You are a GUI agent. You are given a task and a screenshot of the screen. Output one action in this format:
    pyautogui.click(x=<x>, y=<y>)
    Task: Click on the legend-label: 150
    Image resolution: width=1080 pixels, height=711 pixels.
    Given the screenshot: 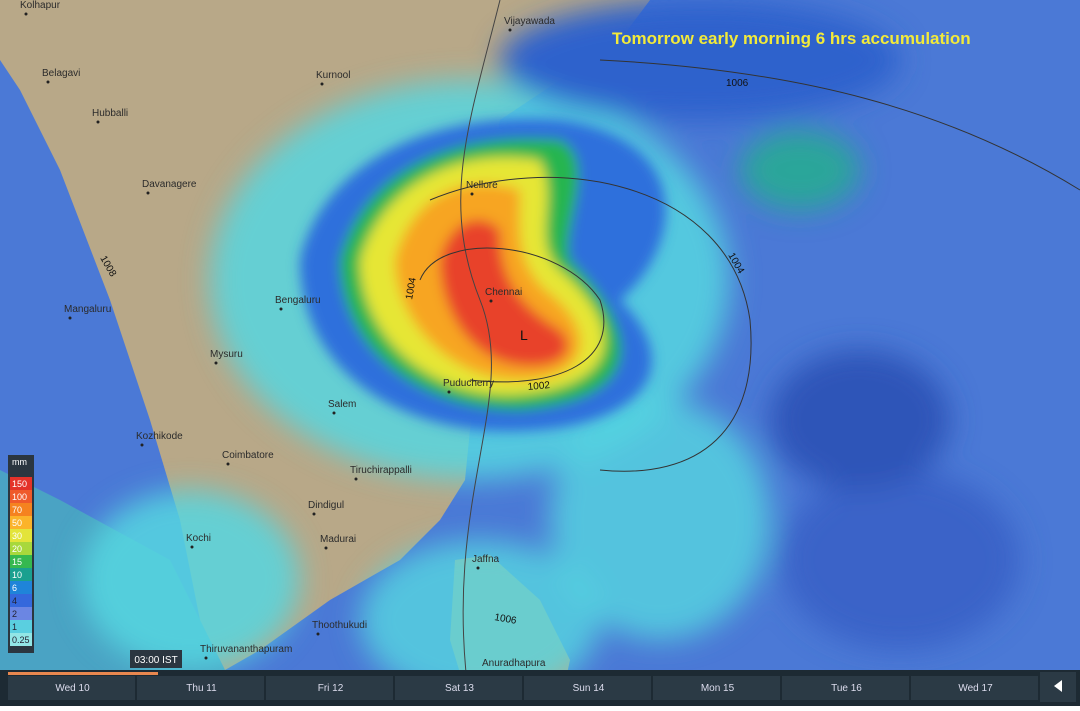 What is the action you would take?
    pyautogui.click(x=19, y=484)
    